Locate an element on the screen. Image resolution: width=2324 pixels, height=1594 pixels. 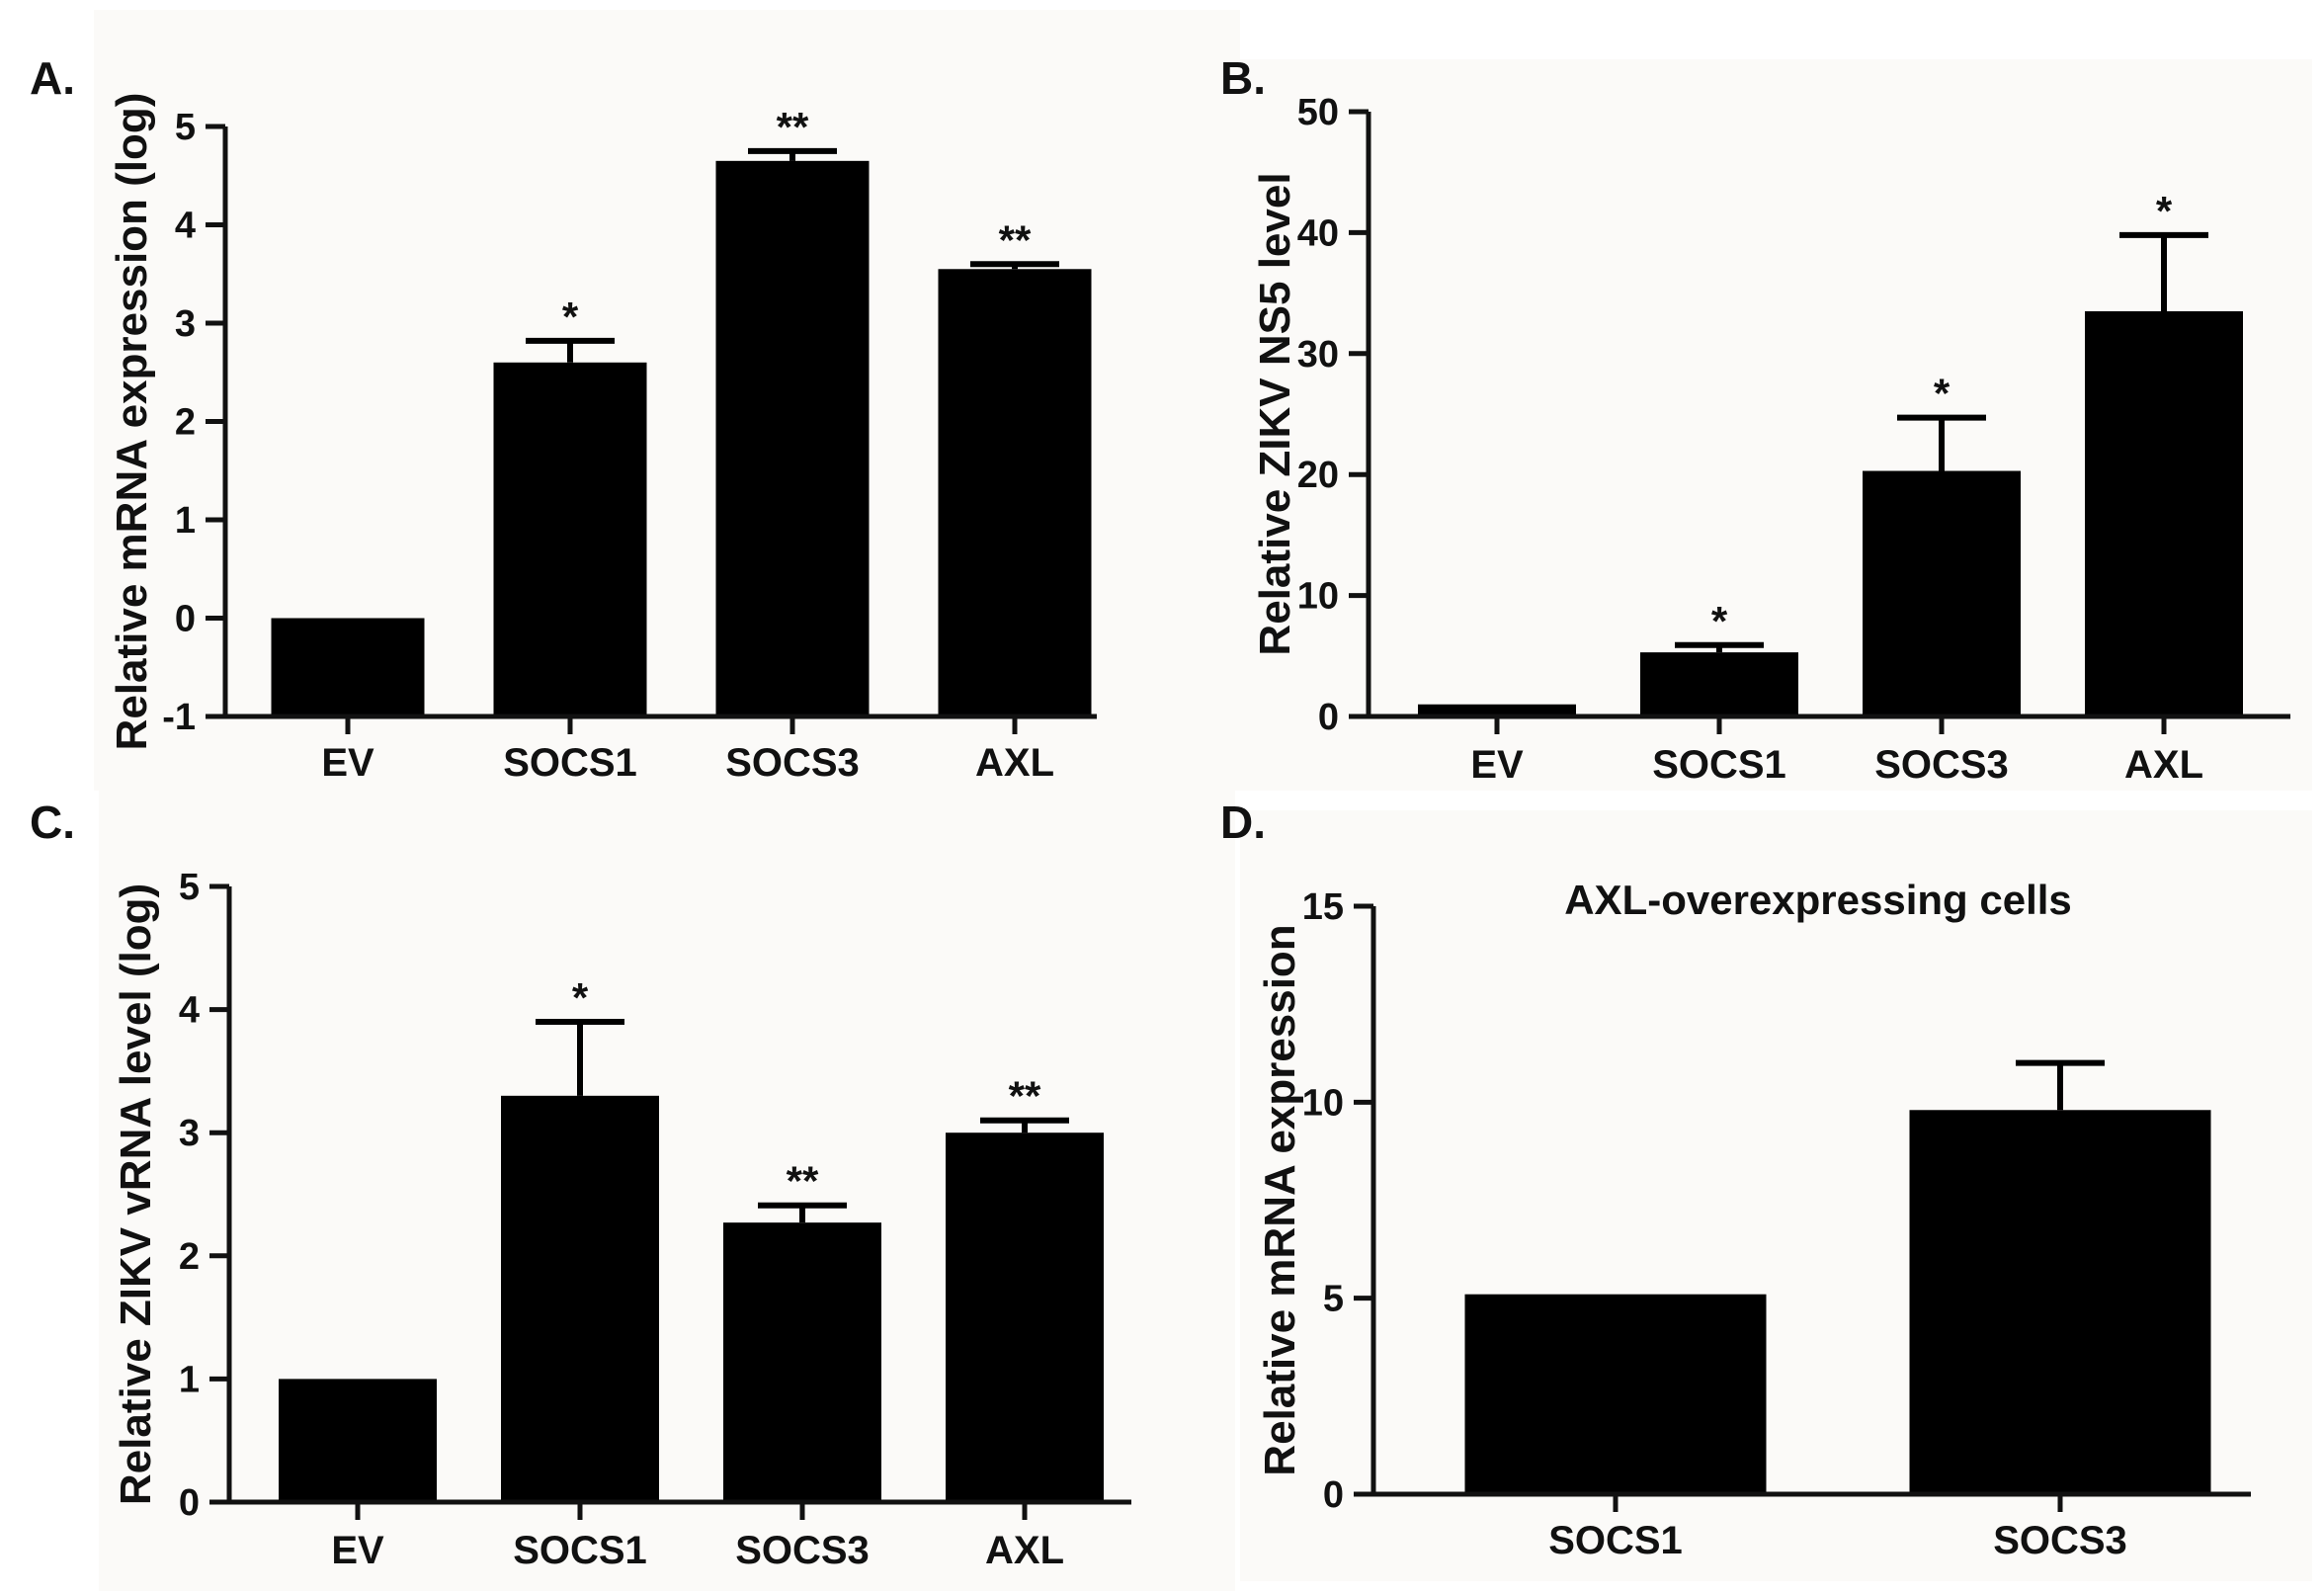
chart-title: AXL-overexpressing cells is located at coordinates (1818, 900).